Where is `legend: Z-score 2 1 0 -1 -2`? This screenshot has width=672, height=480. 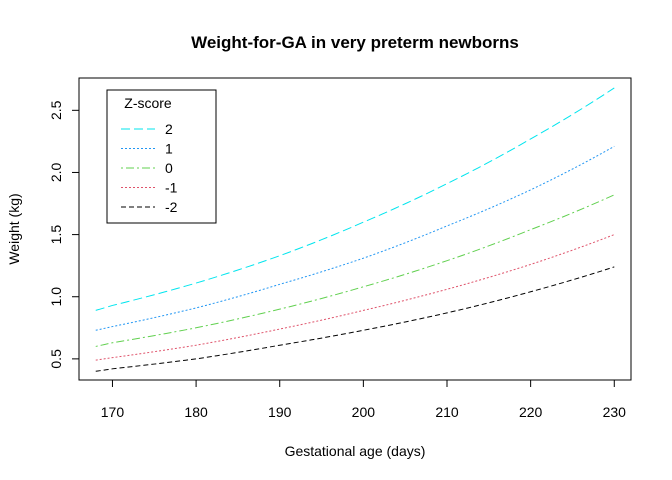
legend: Z-score 2 1 0 -1 -2 is located at coordinates (161, 156).